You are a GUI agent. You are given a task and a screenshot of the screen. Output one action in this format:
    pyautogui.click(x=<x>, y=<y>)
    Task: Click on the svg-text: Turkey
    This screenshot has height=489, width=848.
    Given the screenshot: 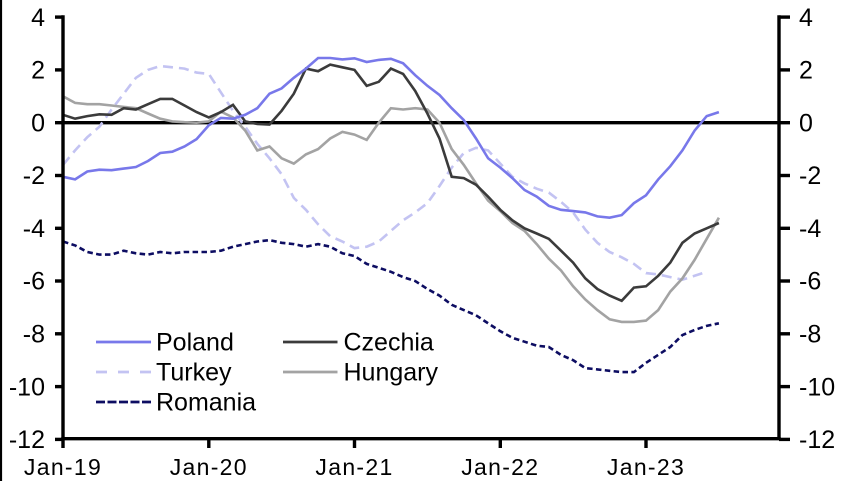 What is the action you would take?
    pyautogui.click(x=194, y=373)
    